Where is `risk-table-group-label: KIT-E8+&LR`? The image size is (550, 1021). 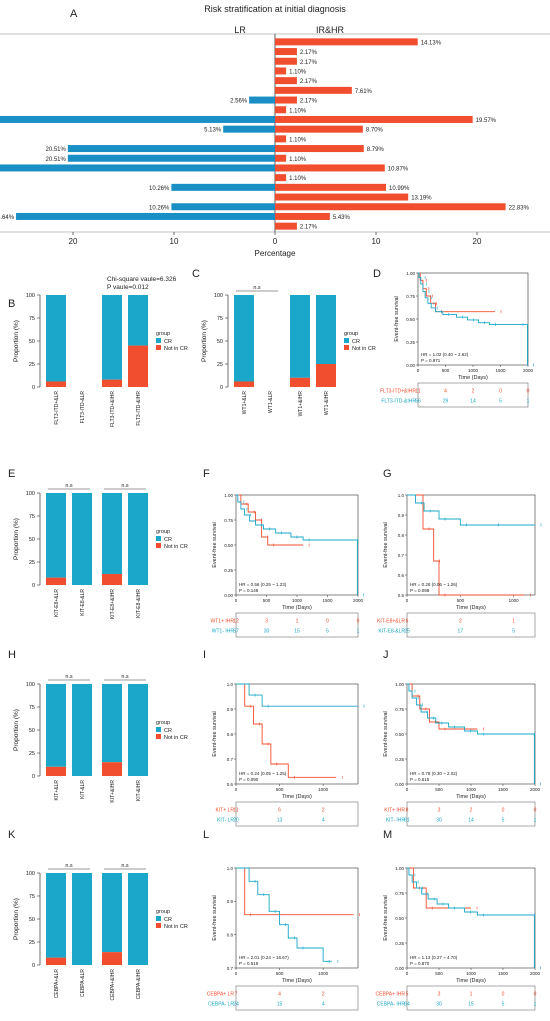 risk-table-group-label: KIT-E8+&LR is located at coordinates (391, 622).